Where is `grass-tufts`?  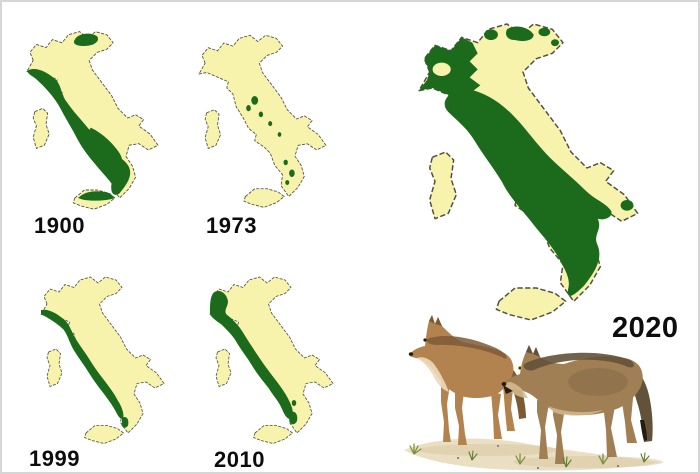
grass-tufts is located at coordinates (529, 456).